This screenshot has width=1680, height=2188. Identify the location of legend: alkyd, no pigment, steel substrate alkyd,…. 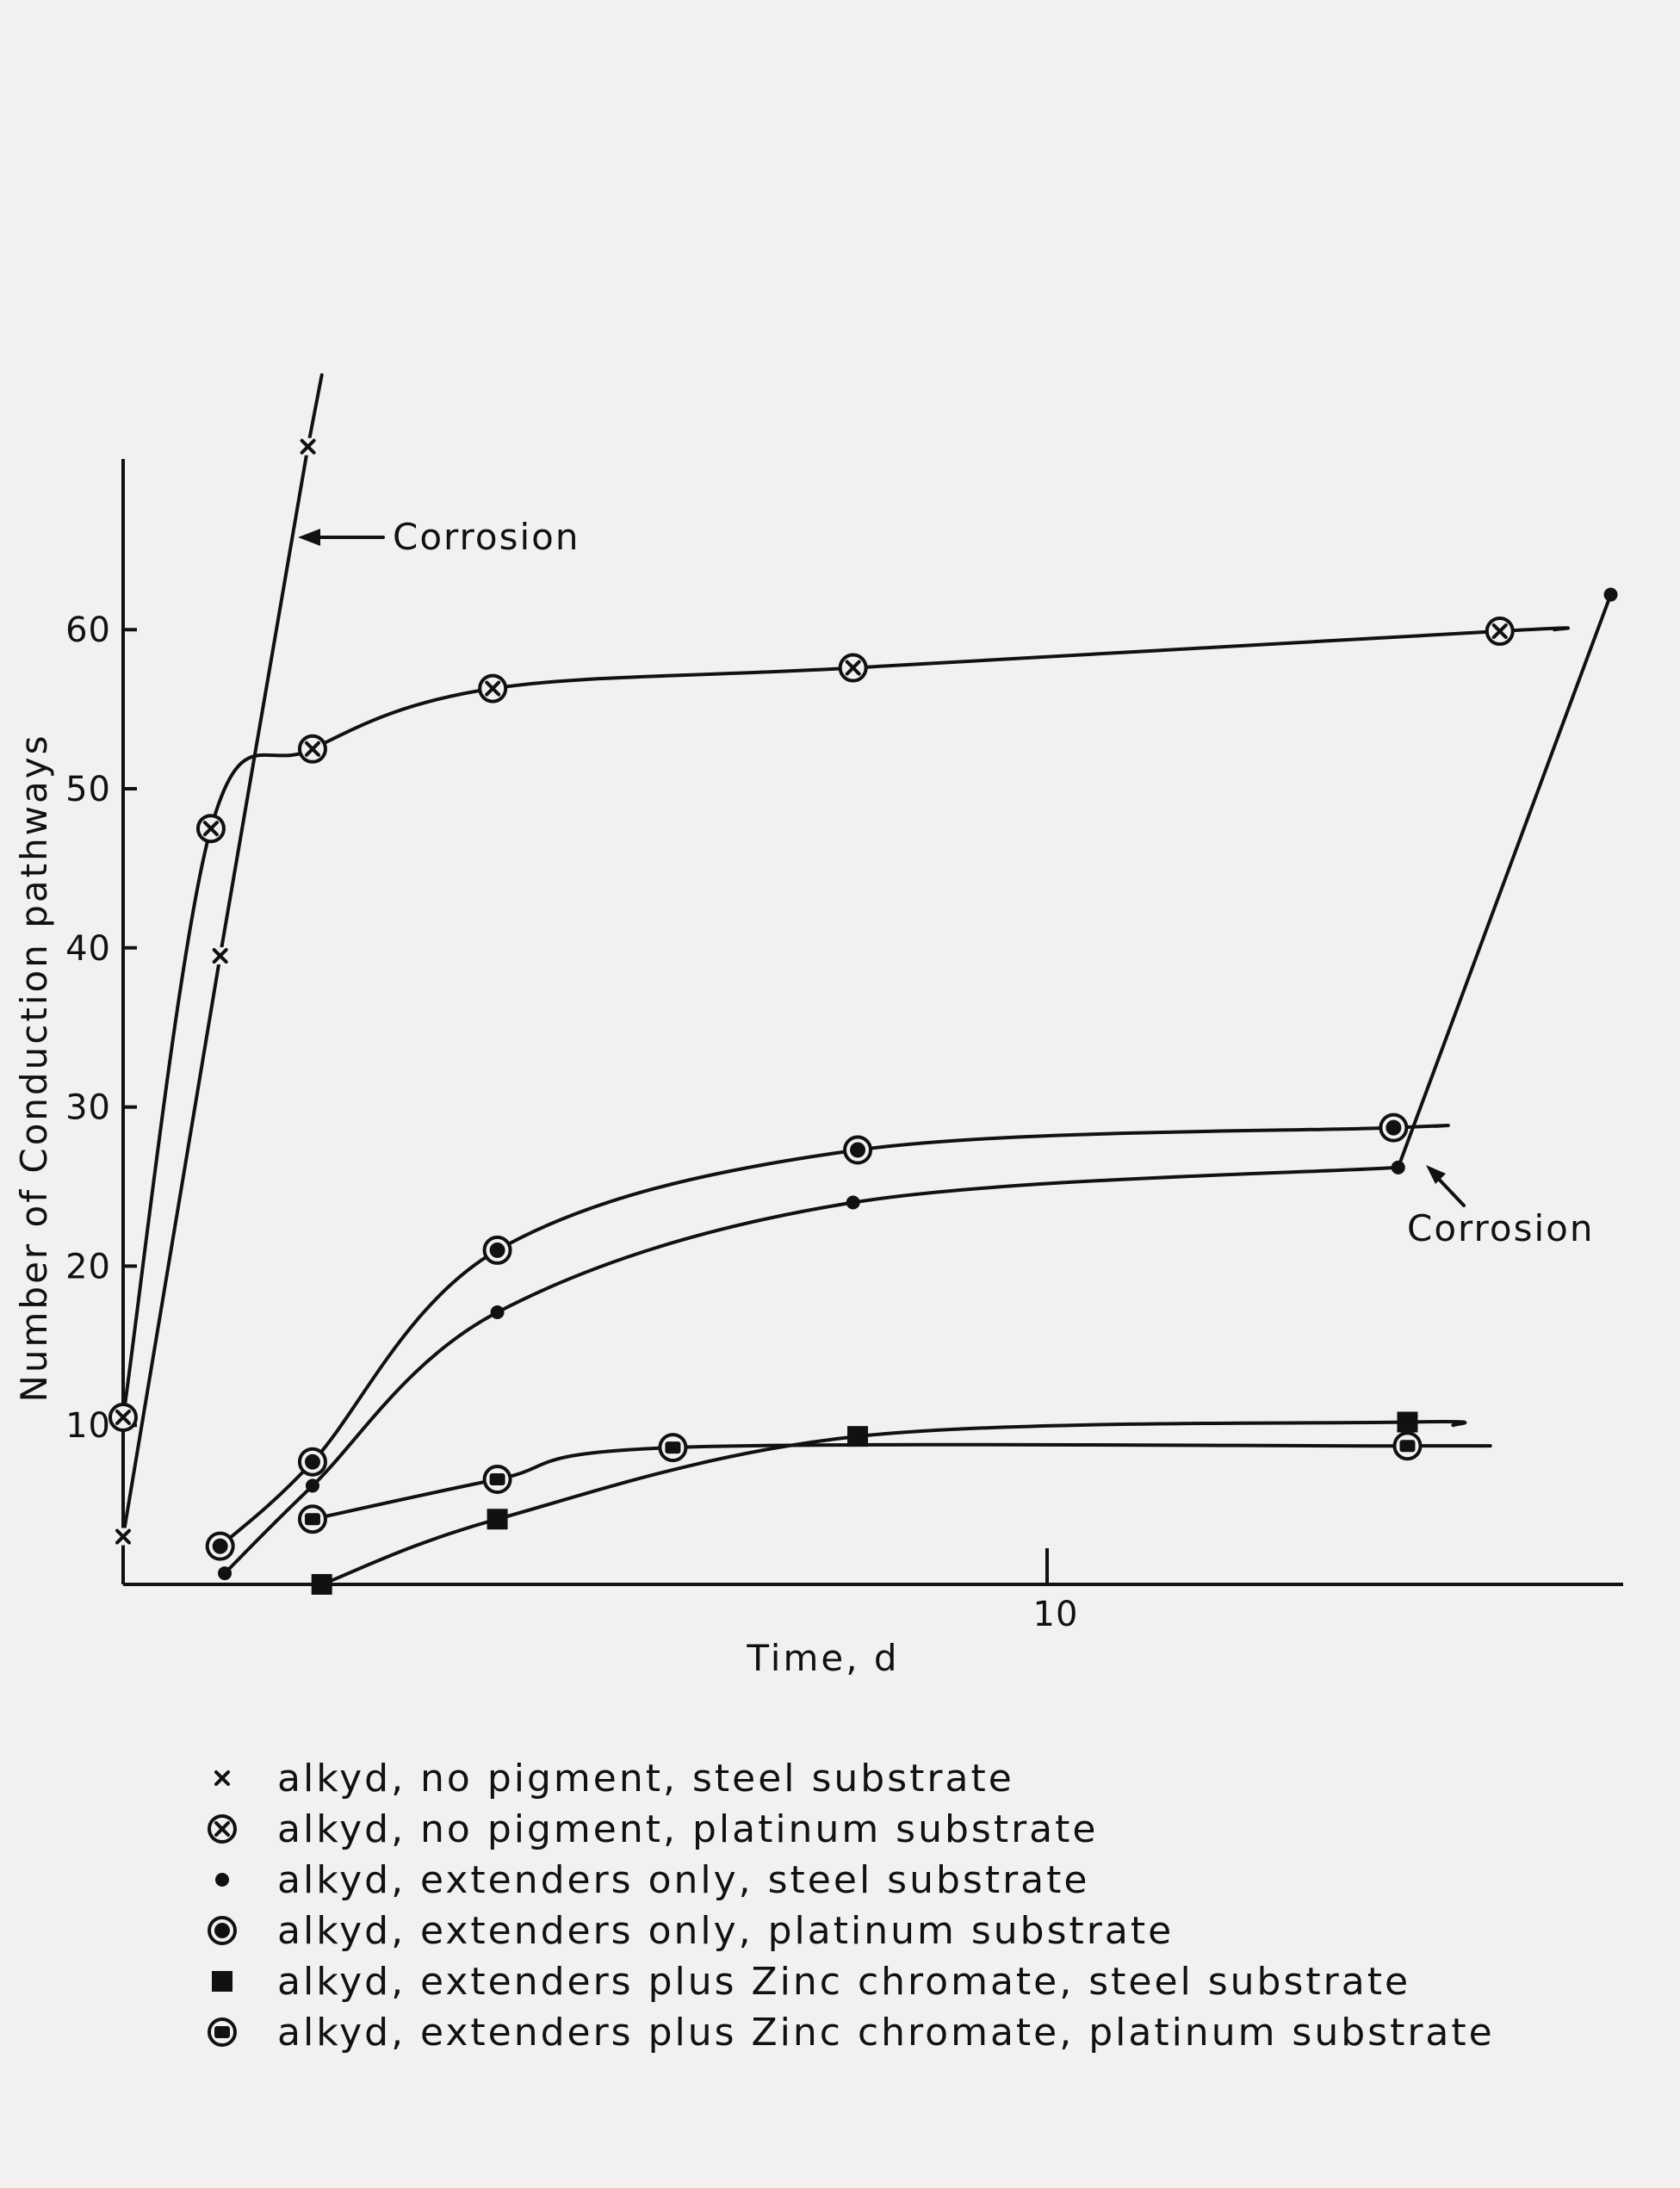
(852, 1906).